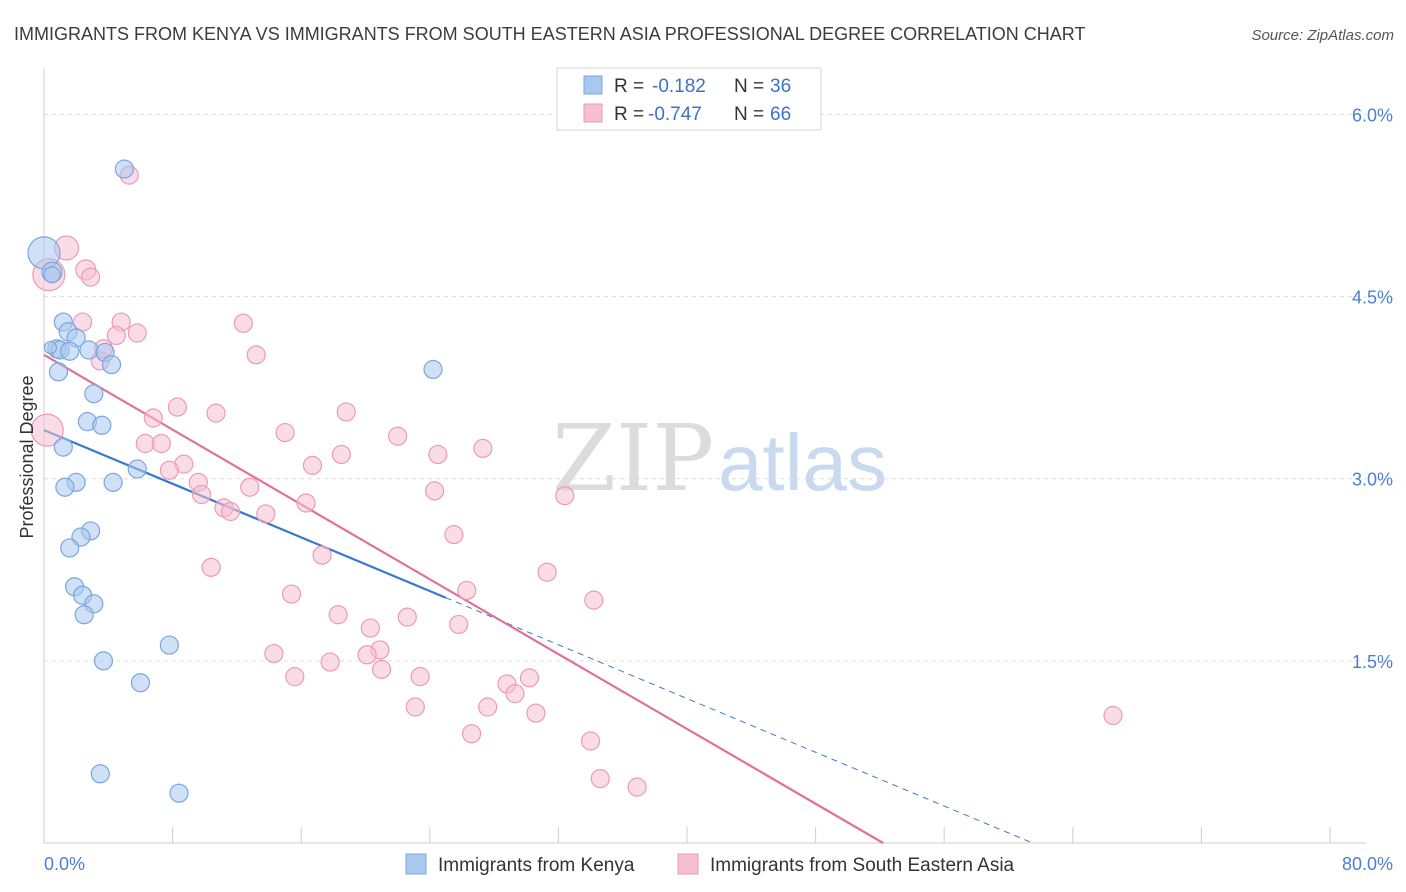 This screenshot has height=892, width=1406. What do you see at coordinates (675, 114) in the screenshot?
I see `legend-r-value-sea: -0.747` at bounding box center [675, 114].